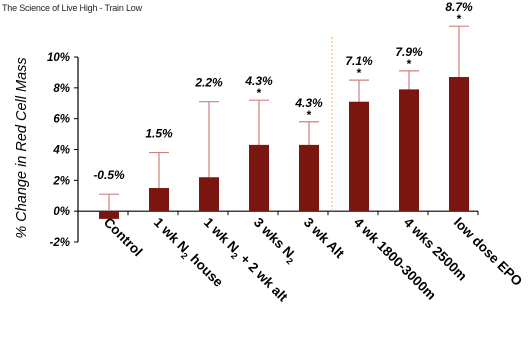  Describe the element at coordinates (324, 238) in the screenshot. I see `x-tick-label: 3 wk Alt` at that location.